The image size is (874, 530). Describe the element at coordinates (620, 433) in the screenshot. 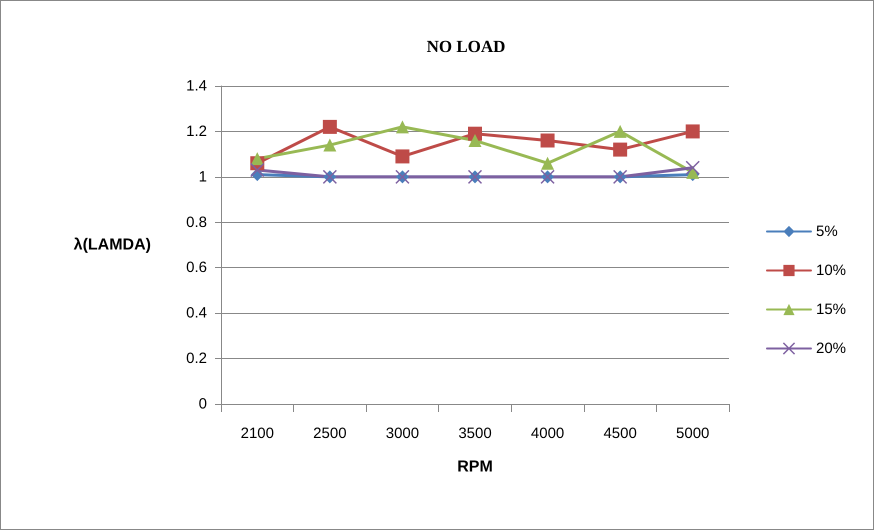

I see `x-tick-label: 4500` at that location.